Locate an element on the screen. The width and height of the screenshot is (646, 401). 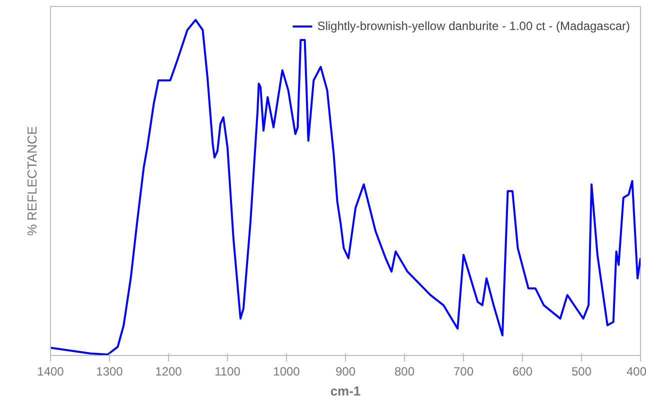
x-tick-label: 700 is located at coordinates (463, 371).